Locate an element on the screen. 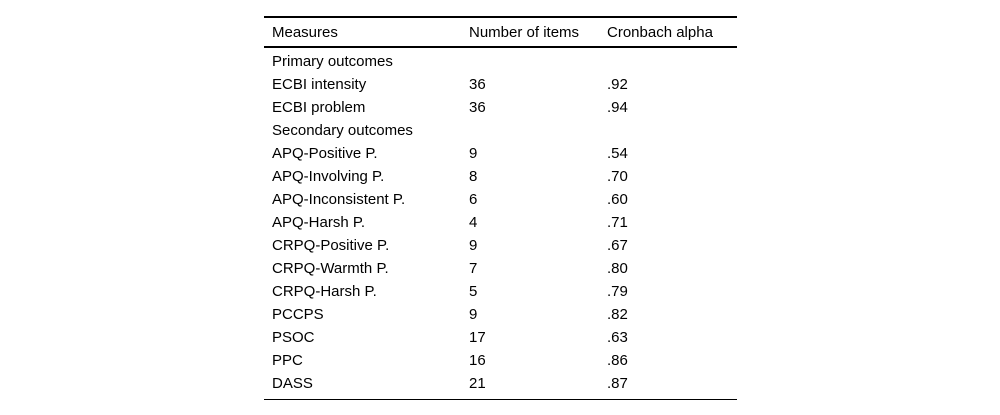 The image size is (1000, 415). alpha-cell: .92 is located at coordinates (617, 84).